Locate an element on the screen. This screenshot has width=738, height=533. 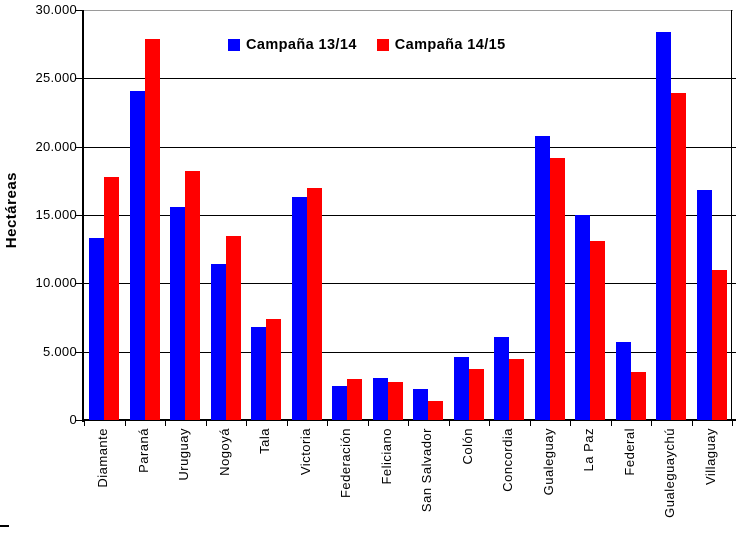
corner-mark is located at coordinates (4, 526).